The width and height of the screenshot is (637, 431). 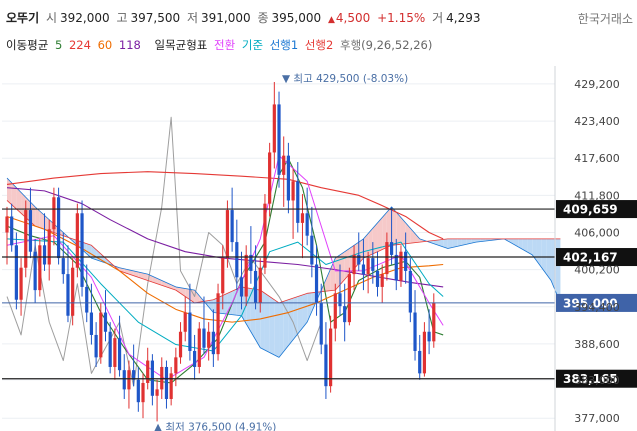 What do you see at coordinates (319, 45) in the screenshot?
I see `ichimoku-span2: 선행2` at bounding box center [319, 45].